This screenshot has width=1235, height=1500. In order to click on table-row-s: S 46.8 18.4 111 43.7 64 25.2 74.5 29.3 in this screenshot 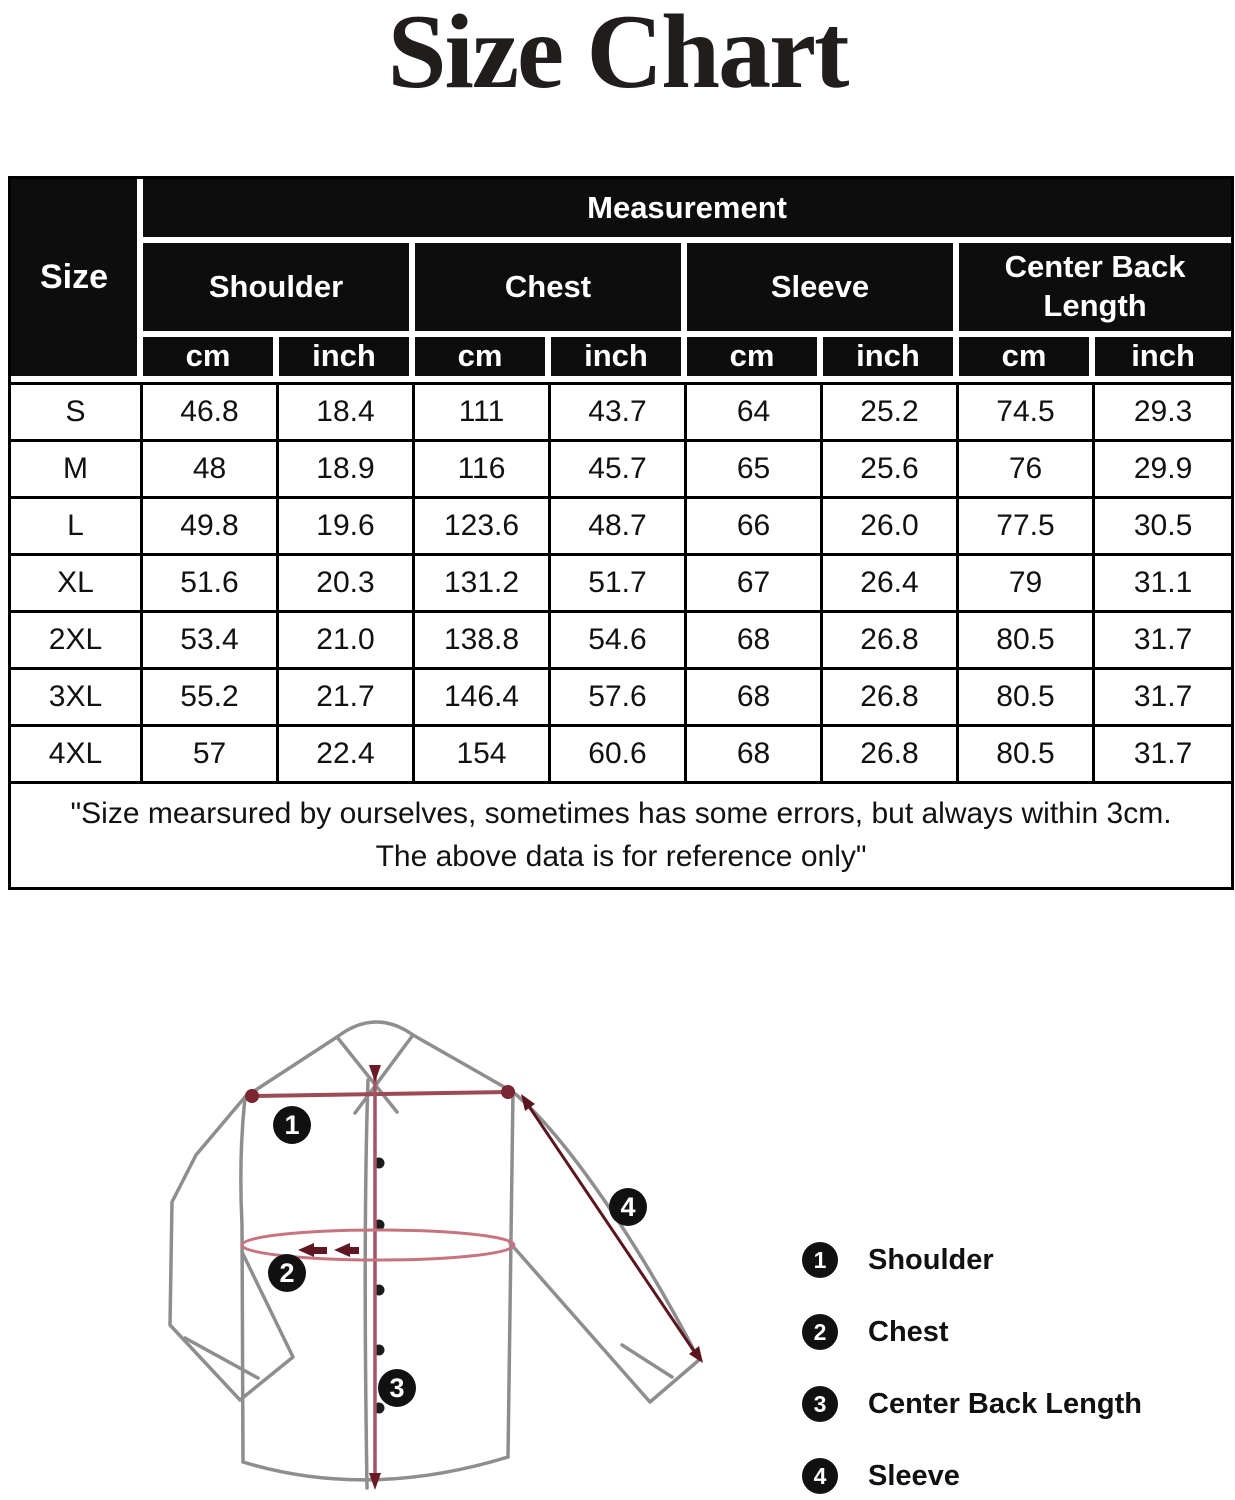, I will do `click(621, 410)`.